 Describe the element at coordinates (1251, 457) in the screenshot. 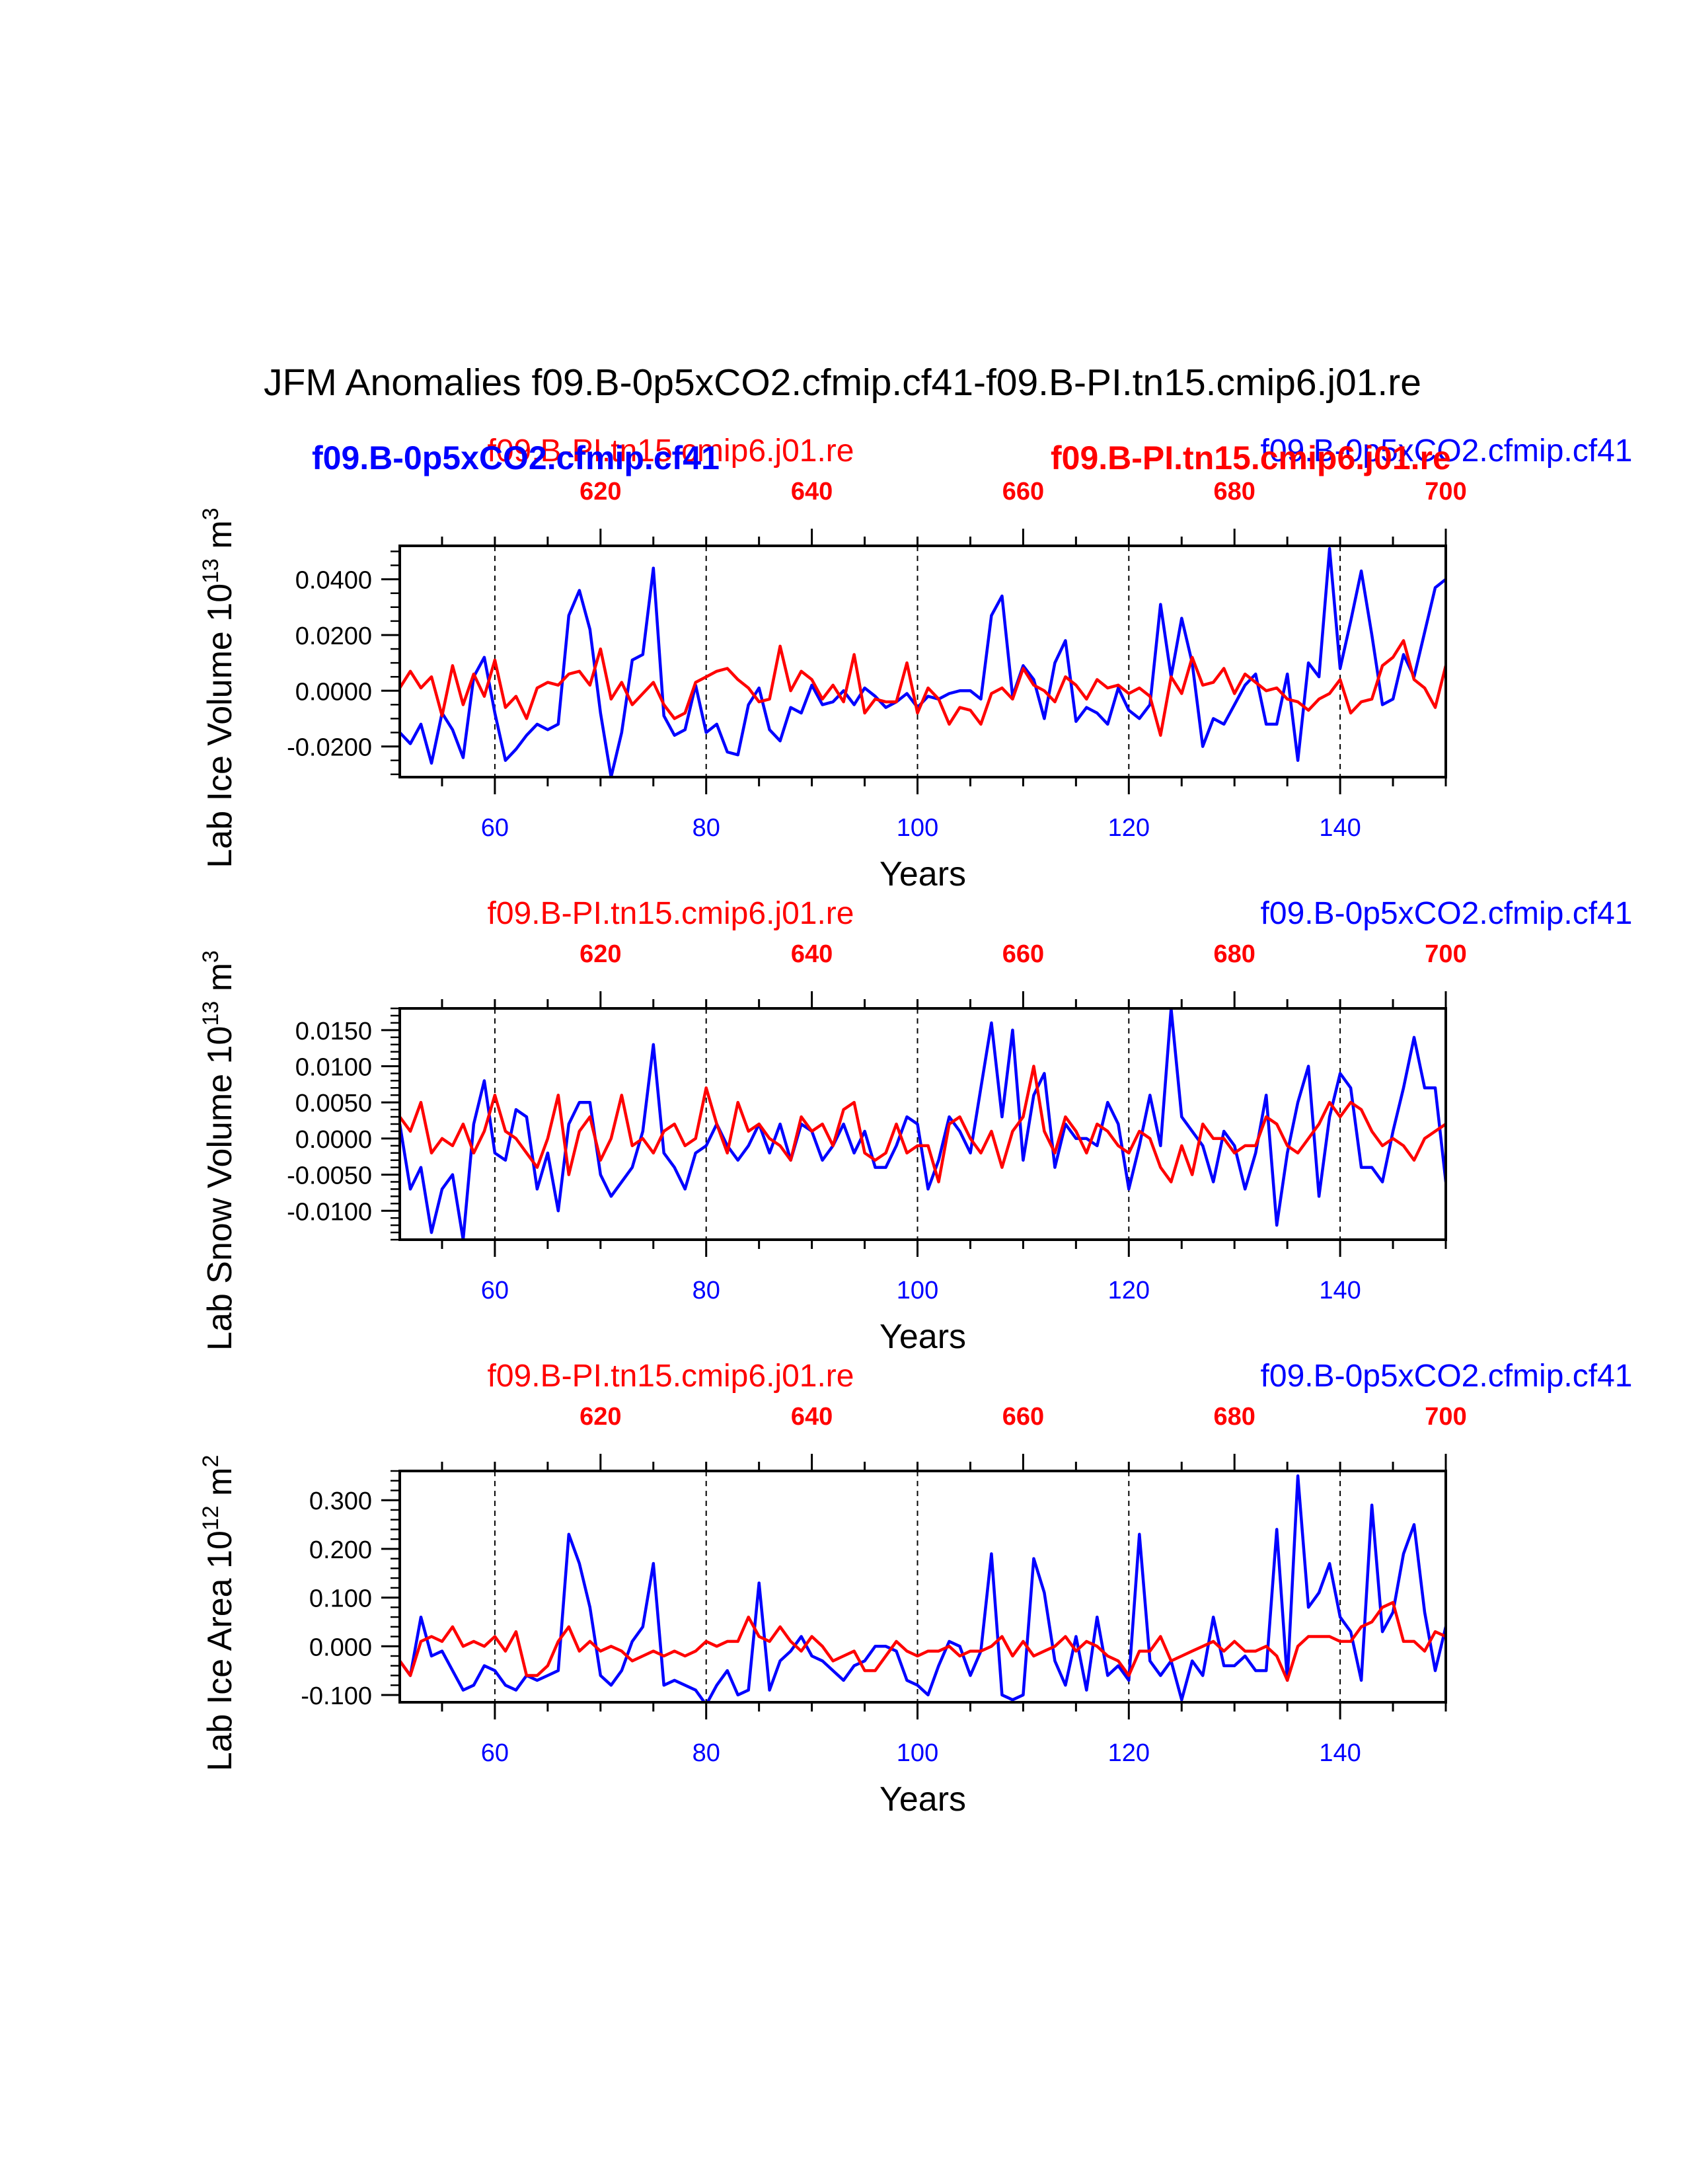

I see `overlay-label-right-bold: f09.B-PI.tn15.cmip6.j01.re` at that location.